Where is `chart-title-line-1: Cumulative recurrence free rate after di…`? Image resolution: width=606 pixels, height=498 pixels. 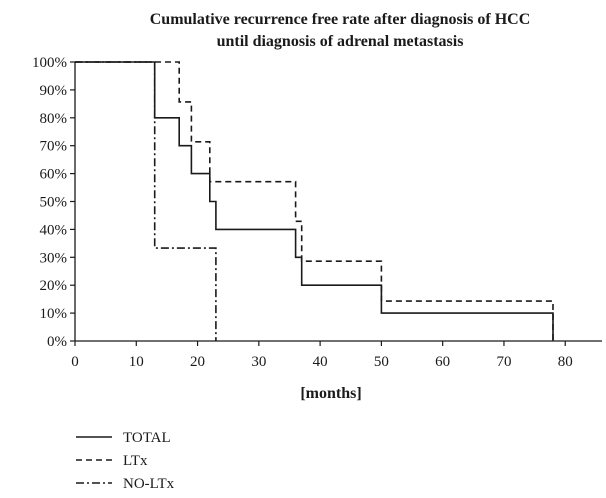 chart-title-line-1: Cumulative recurrence free rate after di… is located at coordinates (340, 19).